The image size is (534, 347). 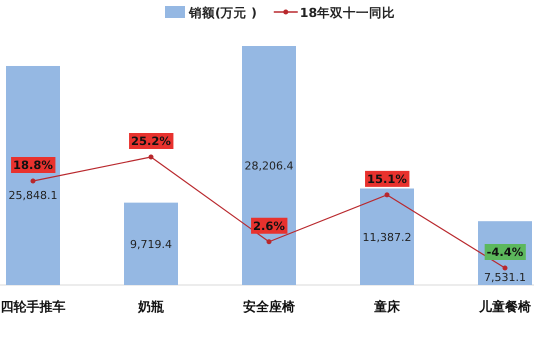 What do you see at coordinates (387, 307) in the screenshot?
I see `x-tick-label: 童床` at bounding box center [387, 307].